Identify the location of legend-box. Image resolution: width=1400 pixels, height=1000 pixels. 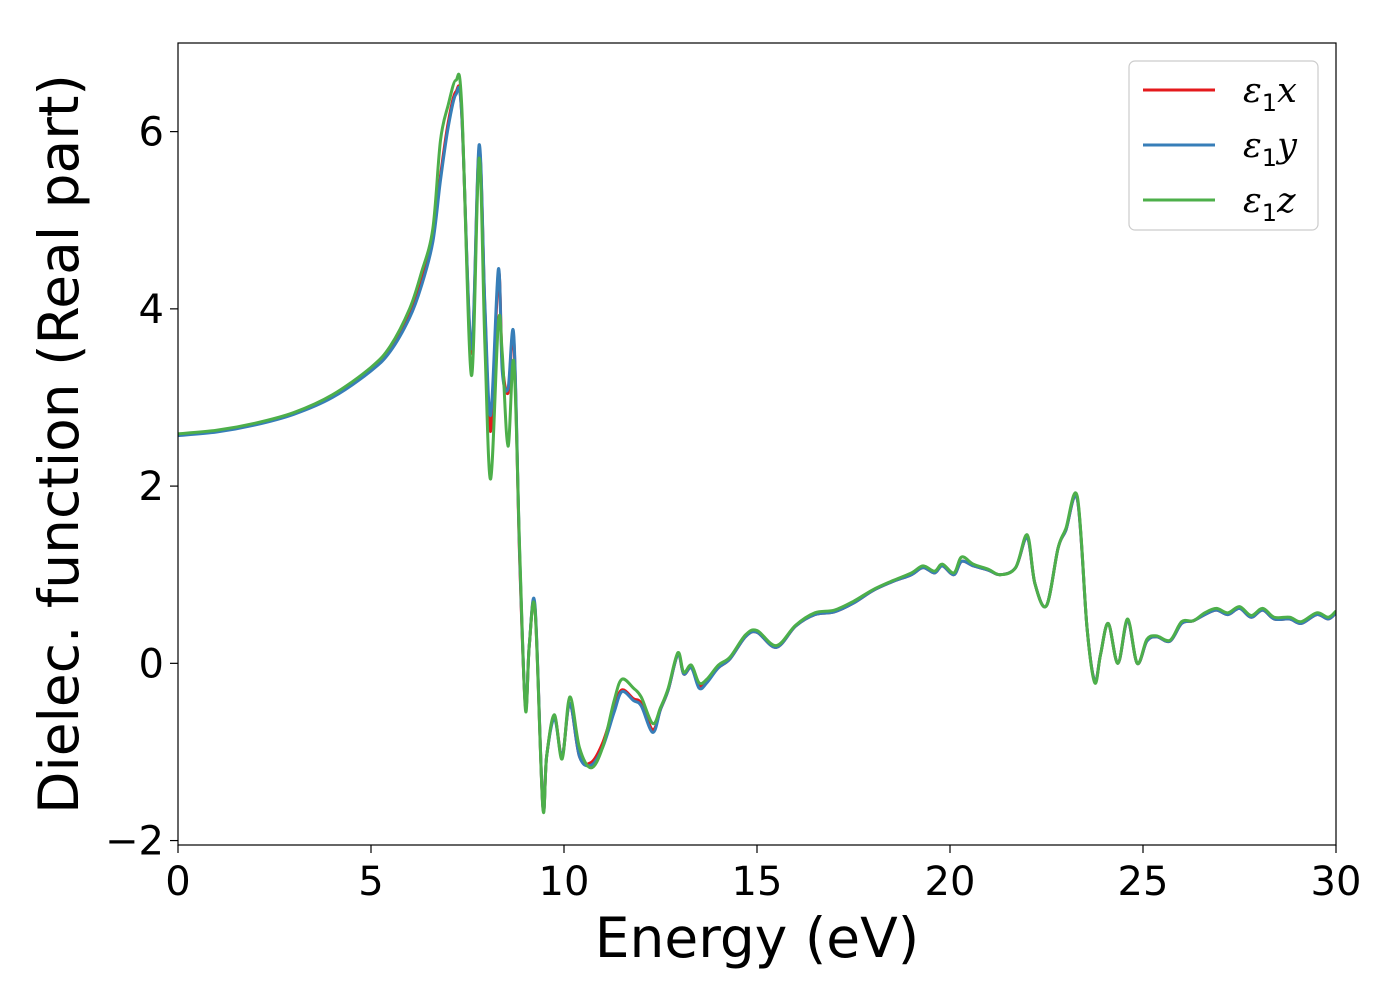
(1223, 145).